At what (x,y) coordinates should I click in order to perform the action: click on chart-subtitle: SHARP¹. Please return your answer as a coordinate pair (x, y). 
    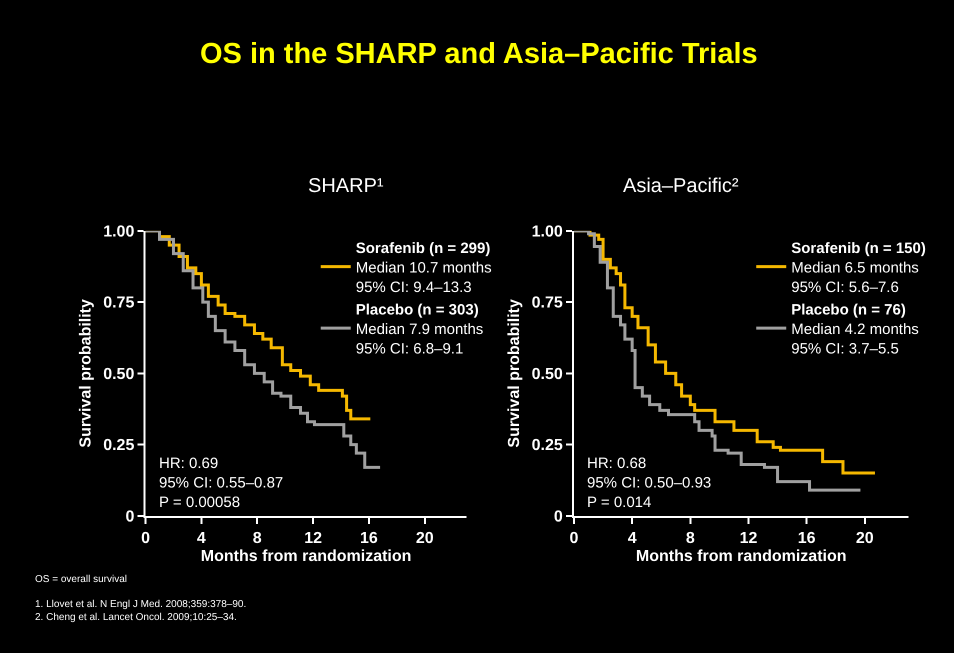
    Looking at the image, I should click on (346, 186).